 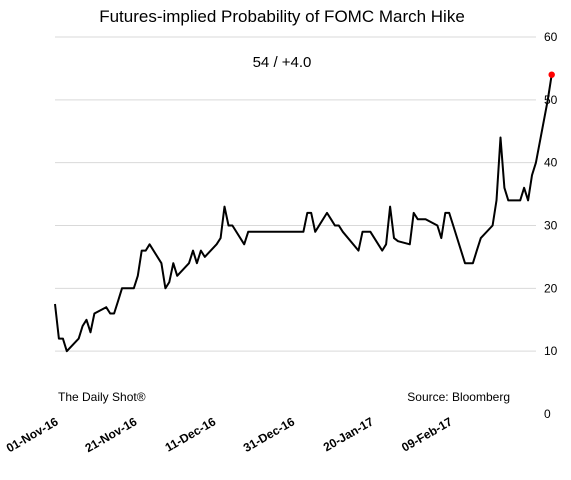 I want to click on x-tick-label: 31-Dec-16, so click(x=269, y=434).